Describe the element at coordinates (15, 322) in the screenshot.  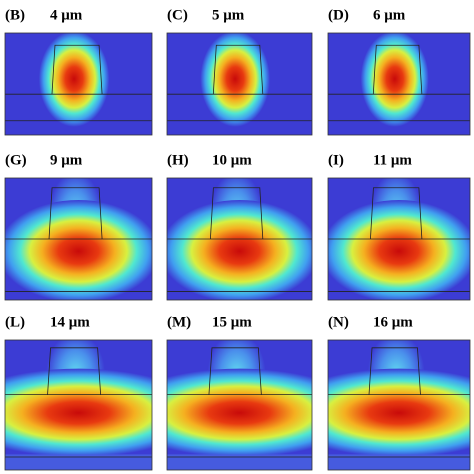
I see `panel-letter: (L)` at that location.